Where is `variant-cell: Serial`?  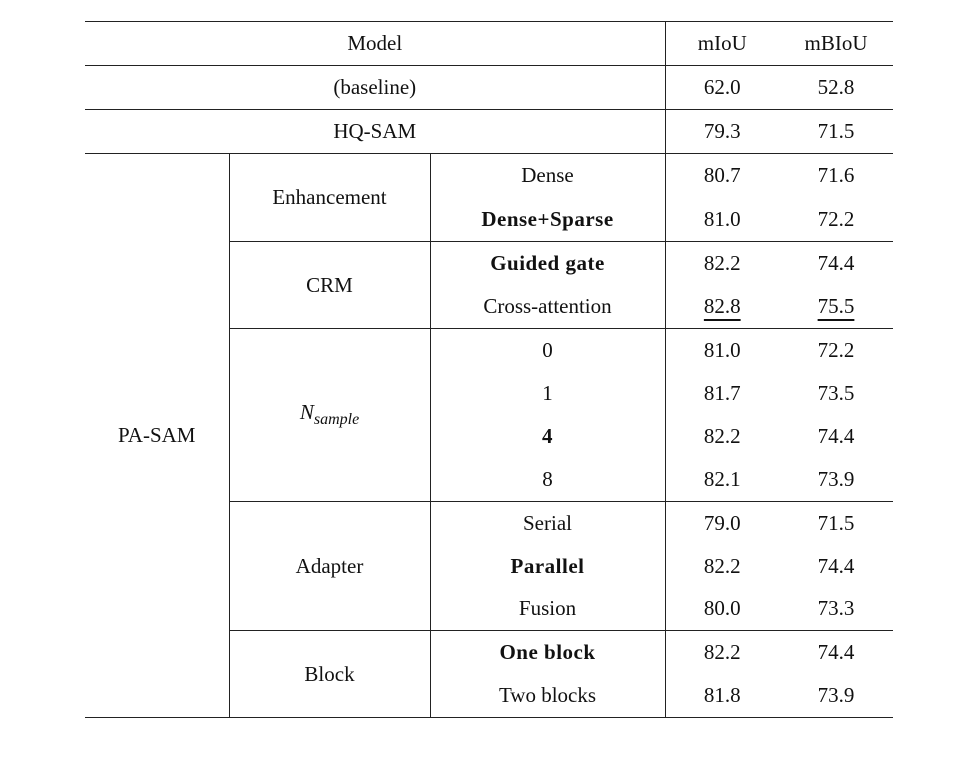
variant-cell: Serial is located at coordinates (548, 523).